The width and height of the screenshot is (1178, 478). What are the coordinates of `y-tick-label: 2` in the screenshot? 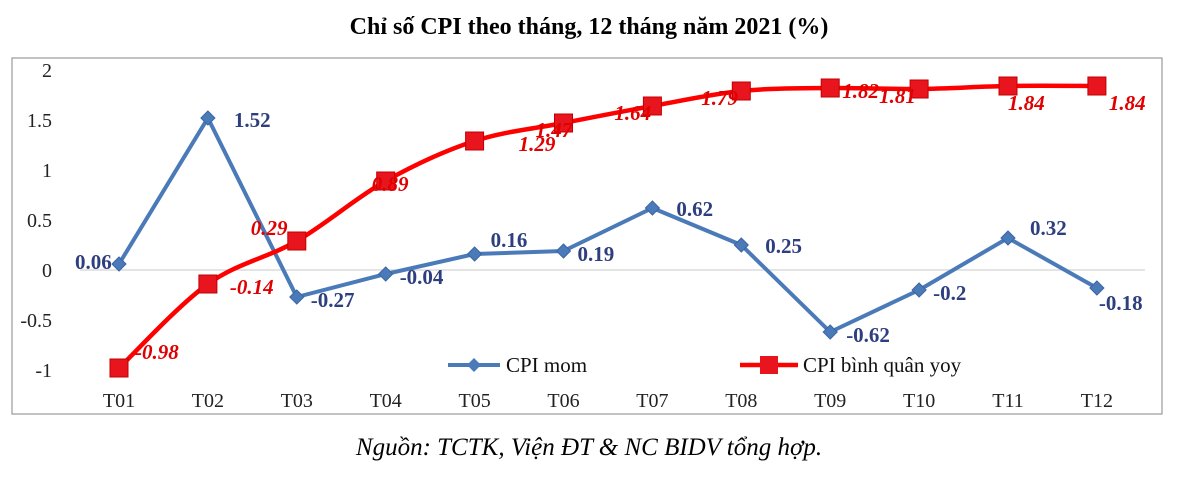 It's located at (47, 71).